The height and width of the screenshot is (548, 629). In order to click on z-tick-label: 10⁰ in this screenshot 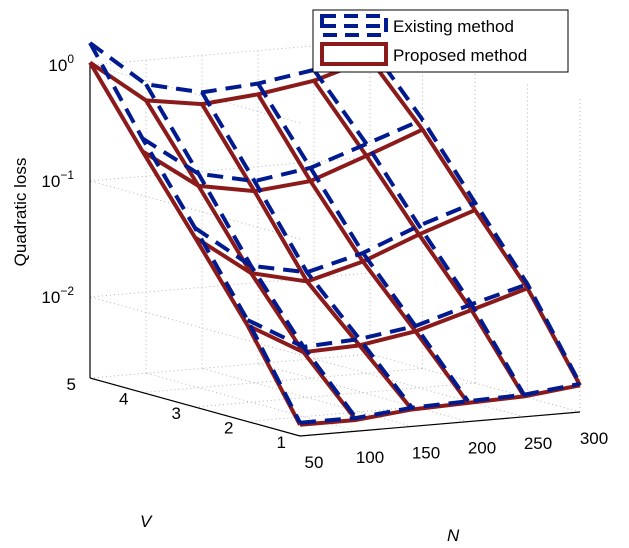, I will do `click(61, 63)`.